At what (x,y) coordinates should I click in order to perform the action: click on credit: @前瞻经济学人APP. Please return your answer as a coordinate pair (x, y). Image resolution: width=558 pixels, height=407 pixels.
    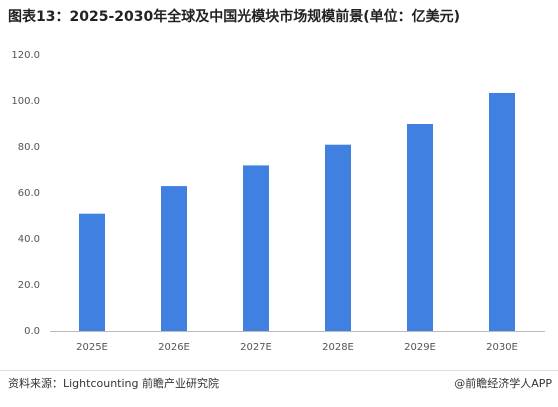
    Looking at the image, I should click on (503, 383).